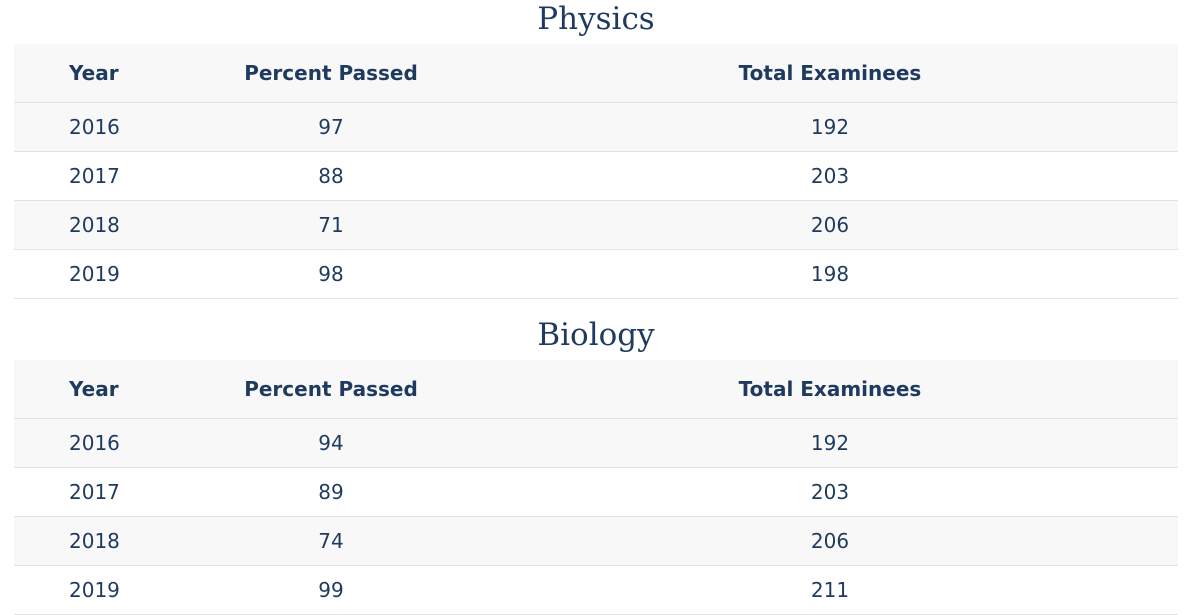 Image resolution: width=1200 pixels, height=615 pixels. I want to click on table-cell: 88, so click(331, 176).